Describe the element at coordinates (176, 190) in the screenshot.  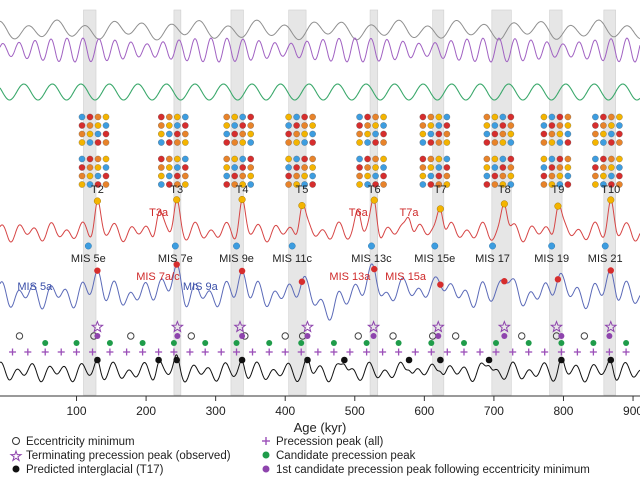
I see `termination-label: T3` at that location.